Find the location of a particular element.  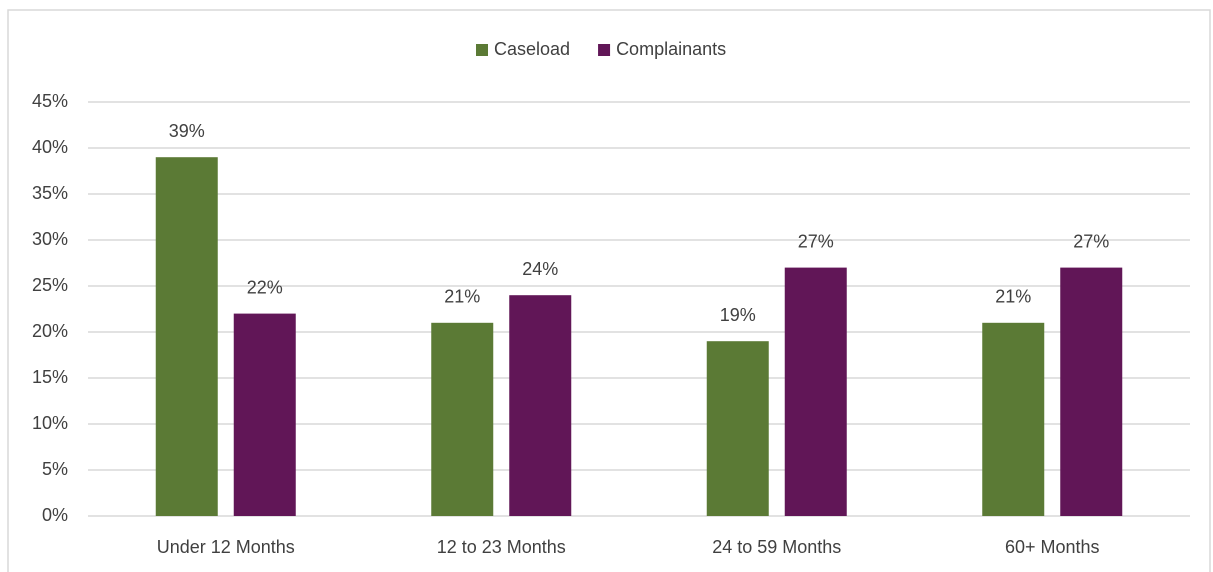

x-tick-label: 60+ Months is located at coordinates (1052, 547).